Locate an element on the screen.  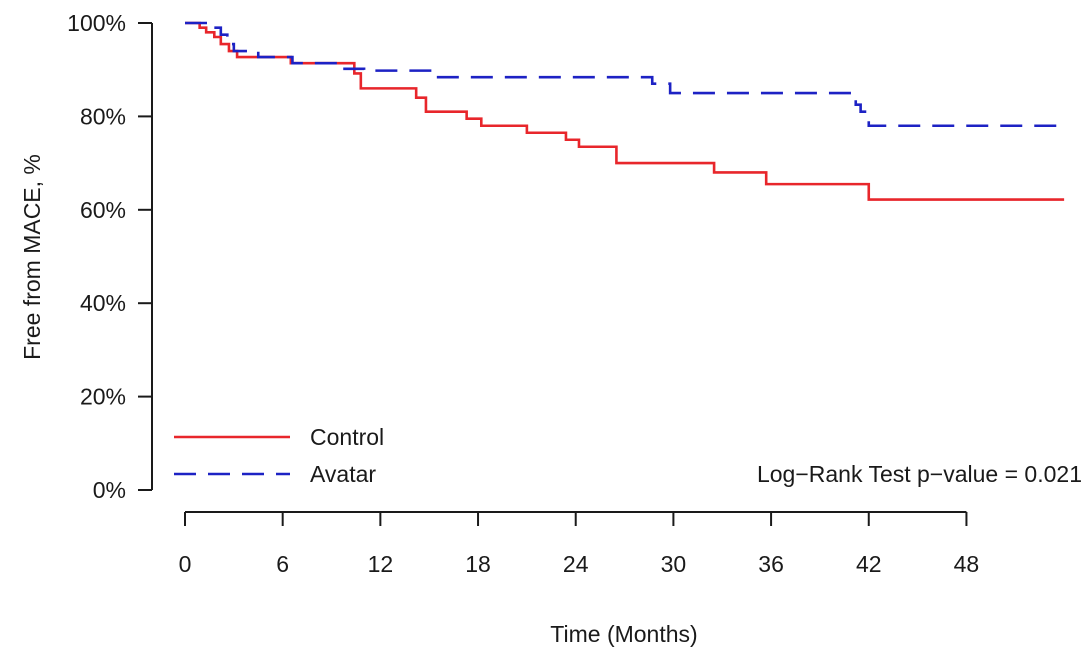
x-tick-label: 48 is located at coordinates (967, 564).